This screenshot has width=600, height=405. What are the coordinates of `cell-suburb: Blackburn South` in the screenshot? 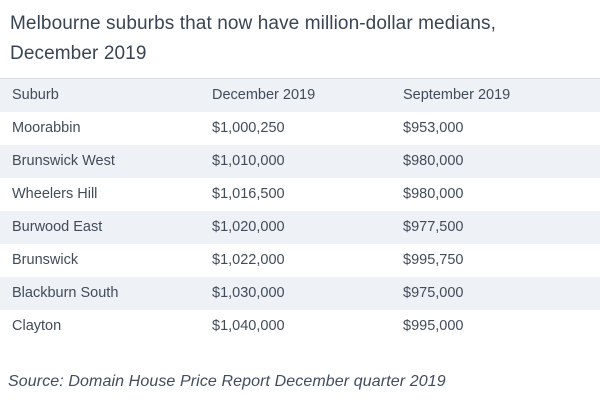 It's located at (65, 293).